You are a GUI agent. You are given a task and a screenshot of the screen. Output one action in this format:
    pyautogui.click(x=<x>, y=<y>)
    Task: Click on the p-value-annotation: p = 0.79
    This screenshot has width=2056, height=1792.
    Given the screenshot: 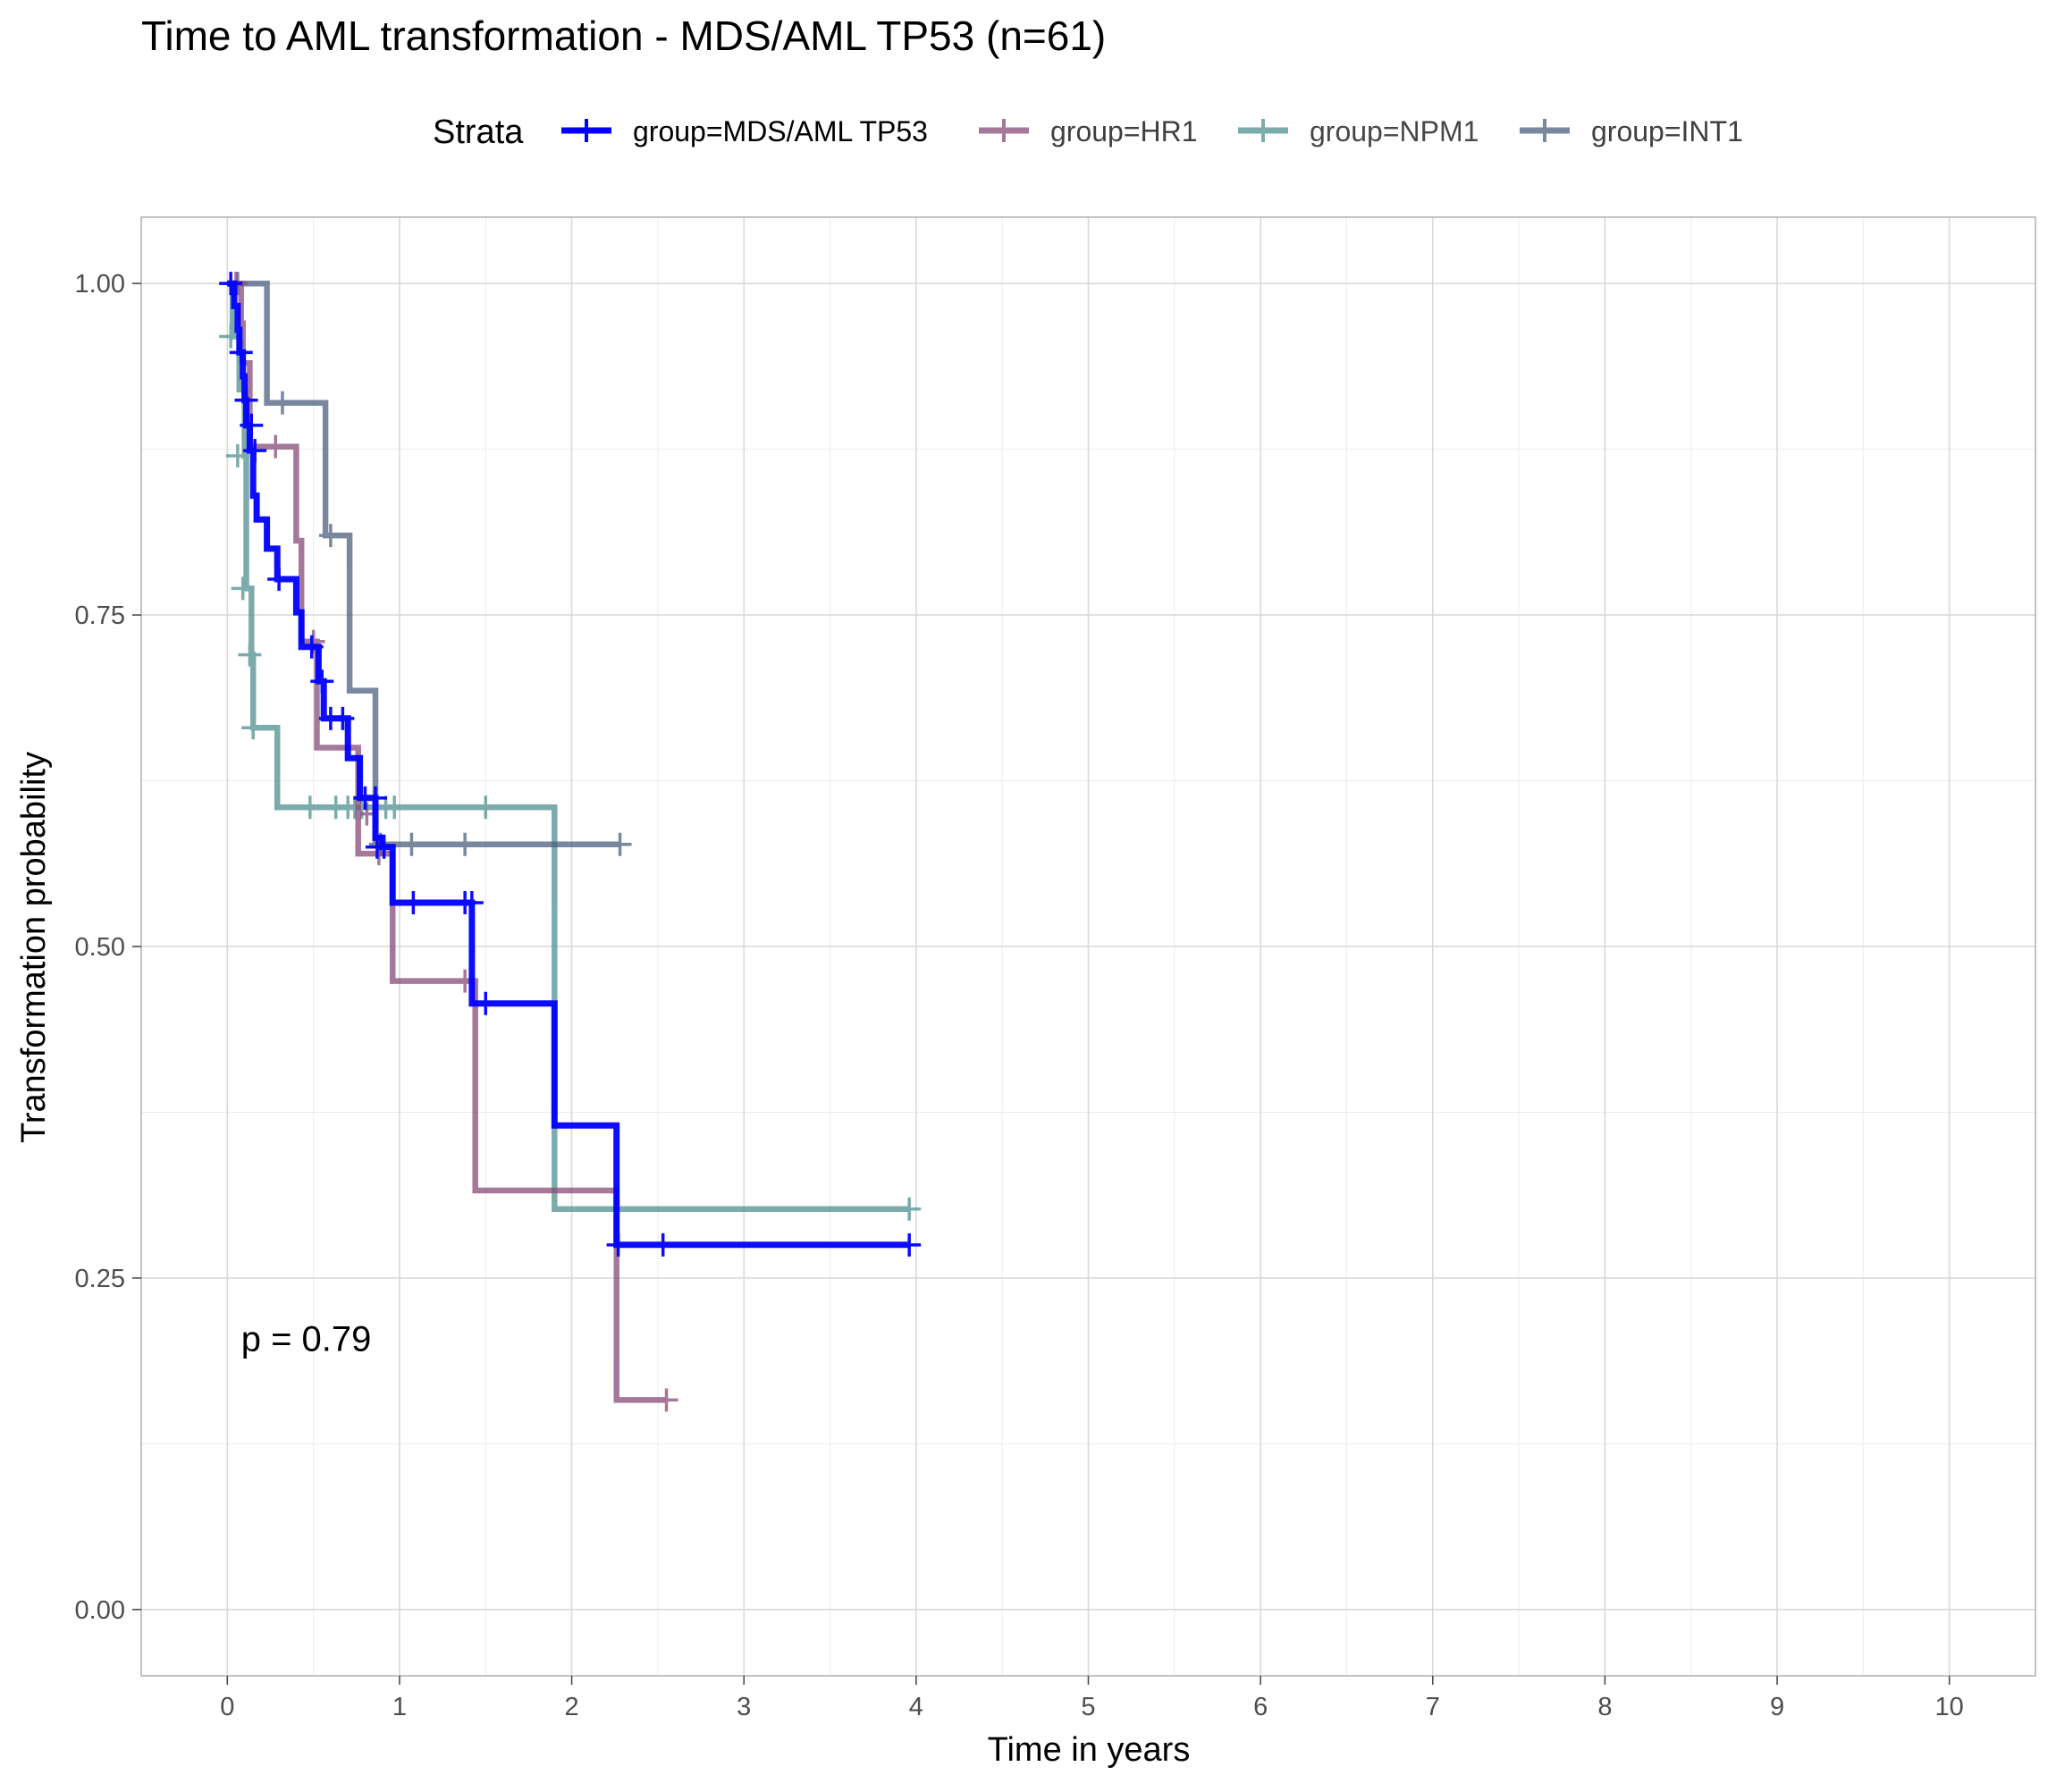 What is the action you would take?
    pyautogui.click(x=306, y=1340)
    